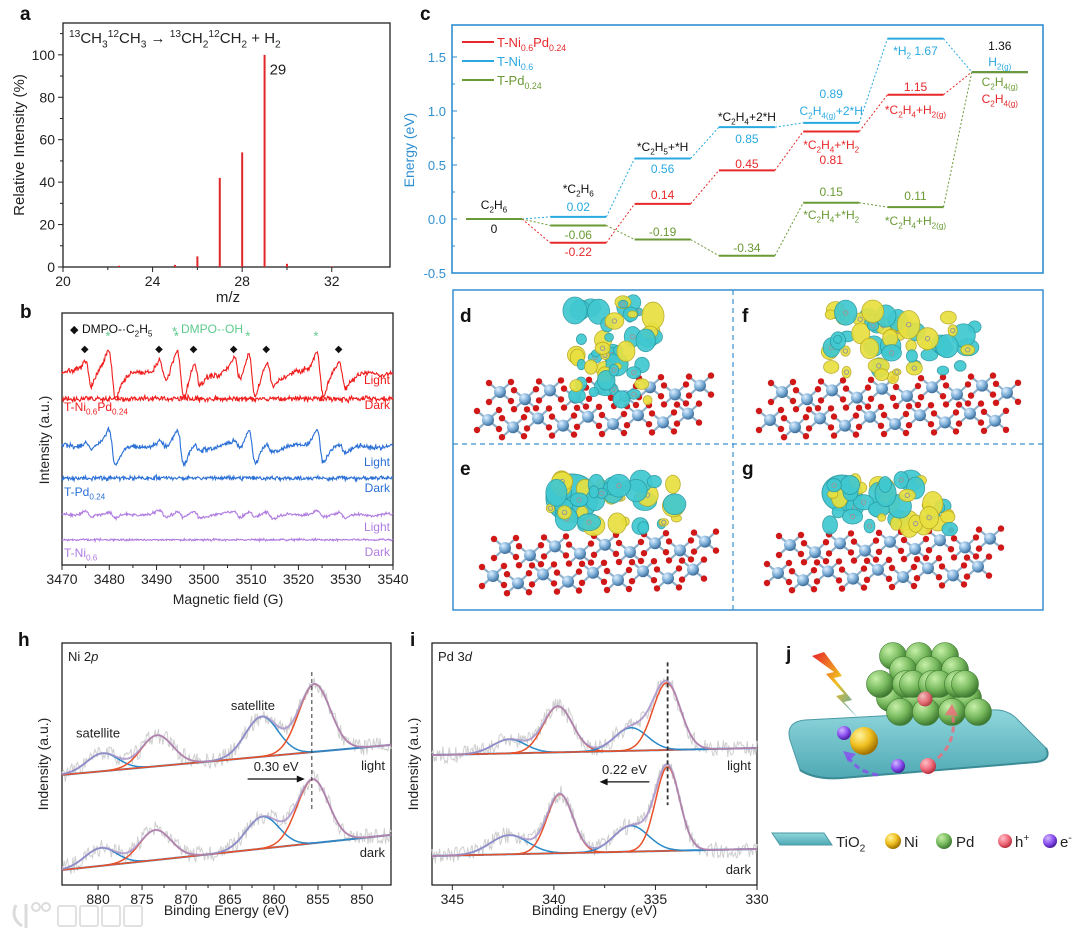  Describe the element at coordinates (494, 206) in the screenshot. I see `energy-annotation: C2H6` at that location.